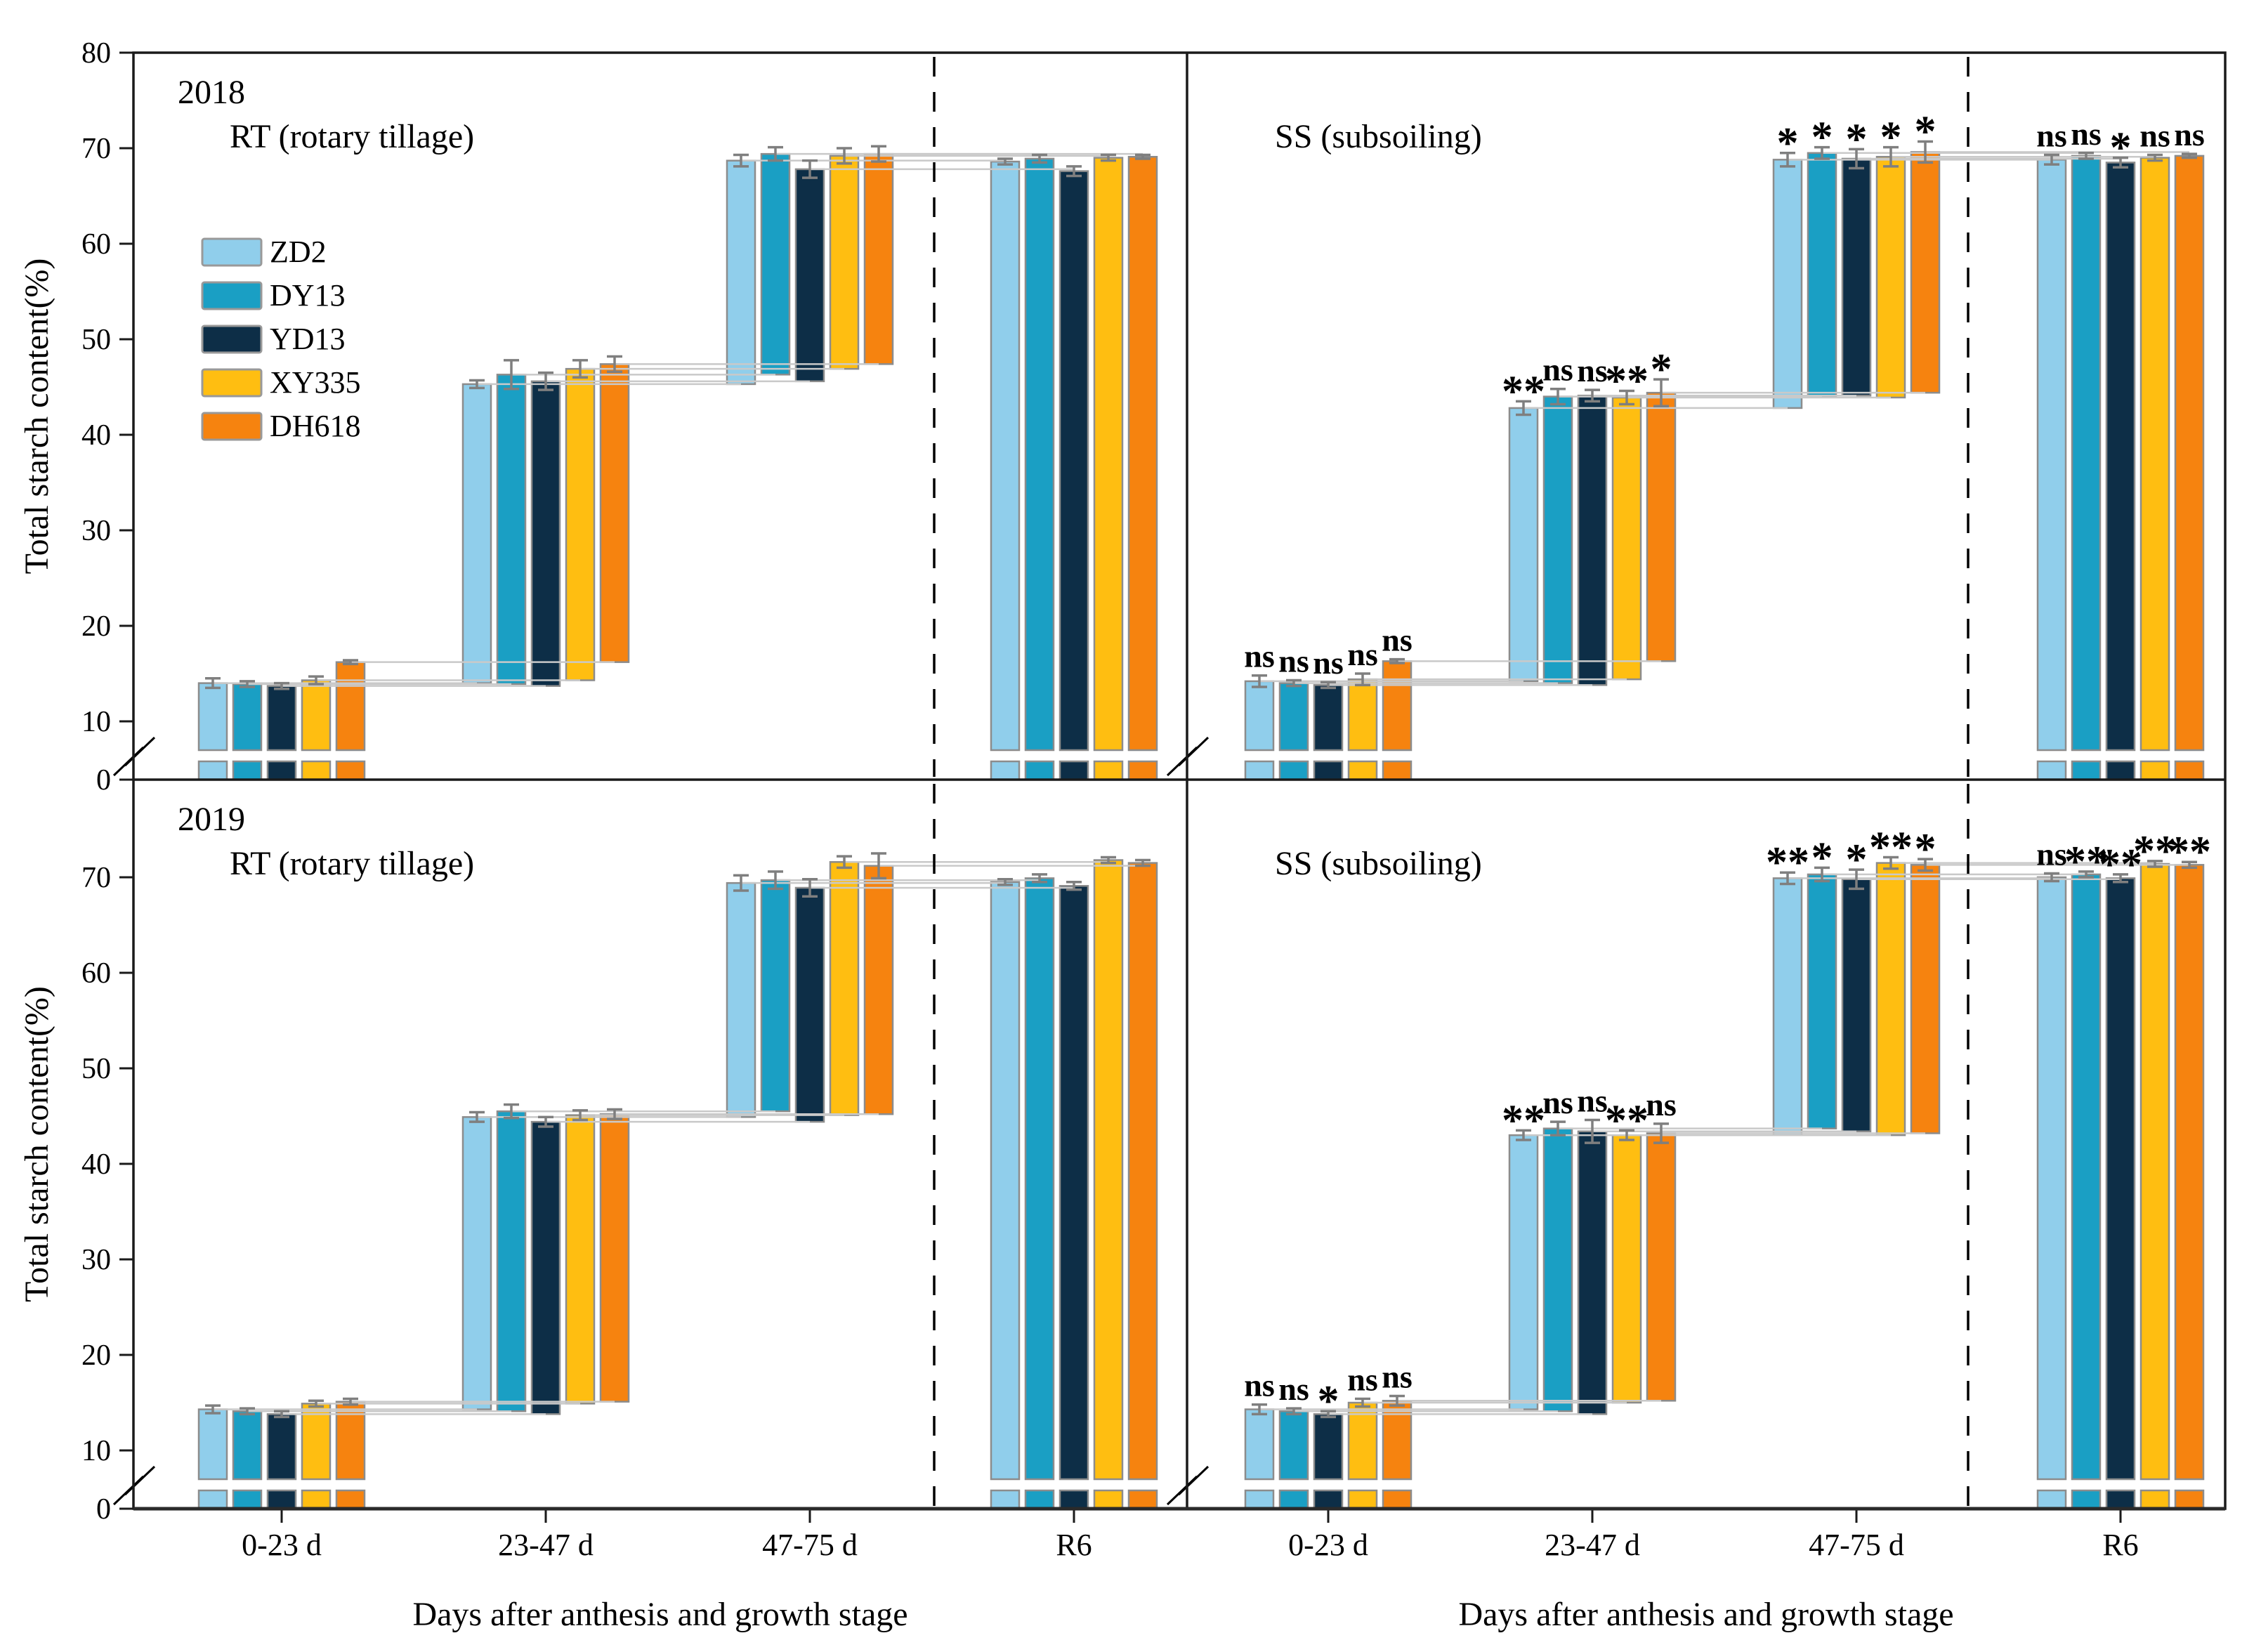 The width and height of the screenshot is (2261, 1652). Describe the element at coordinates (36, 1144) in the screenshot. I see `y-axis-title: Total starch content(%)` at that location.